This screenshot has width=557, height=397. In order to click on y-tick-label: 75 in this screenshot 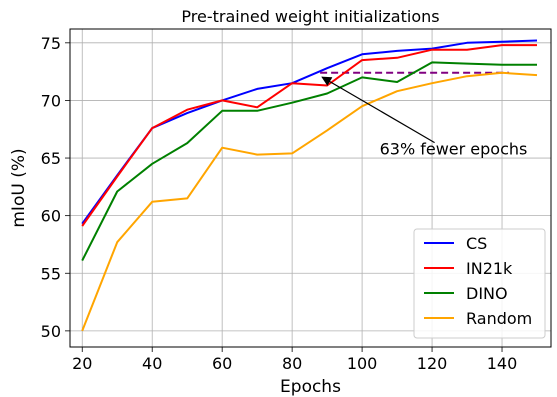, I will do `click(51, 43)`.